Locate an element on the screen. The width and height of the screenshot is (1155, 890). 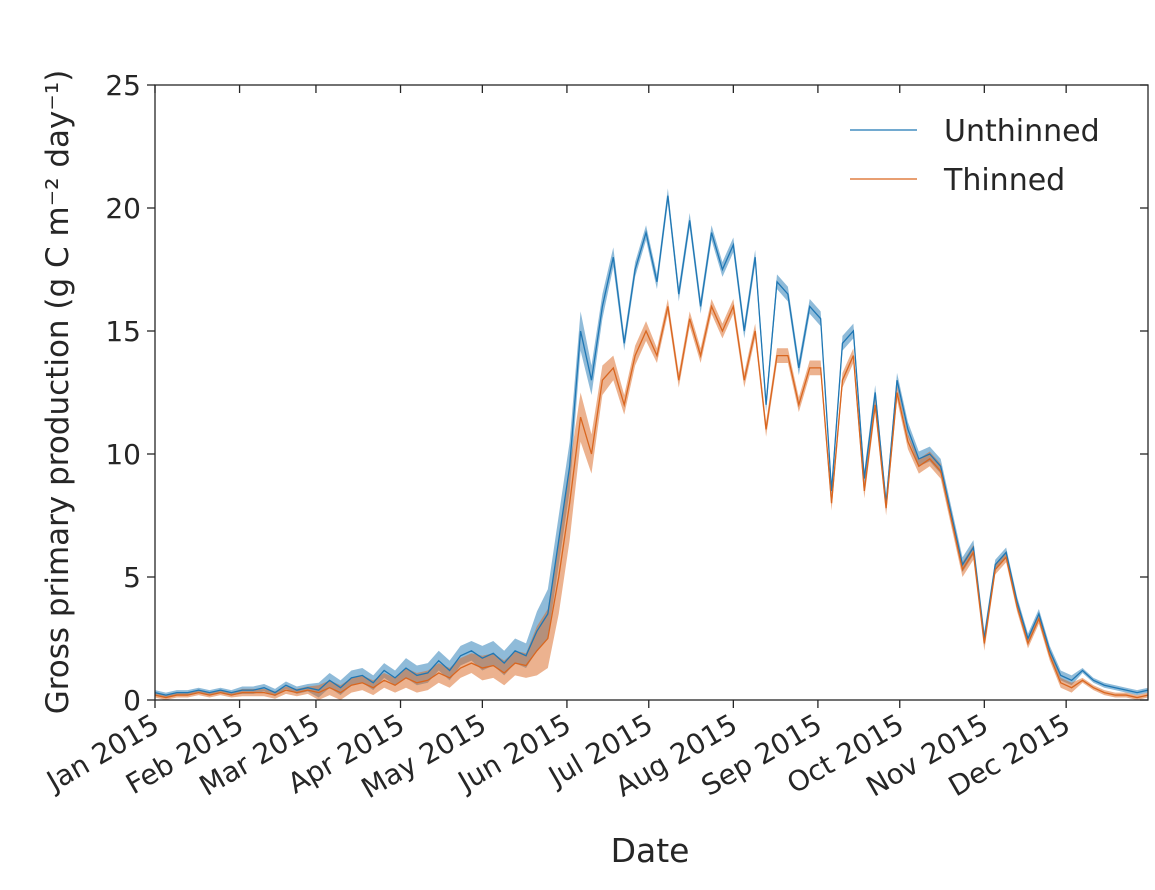
y-tick-label: 5 is located at coordinates (132, 577).